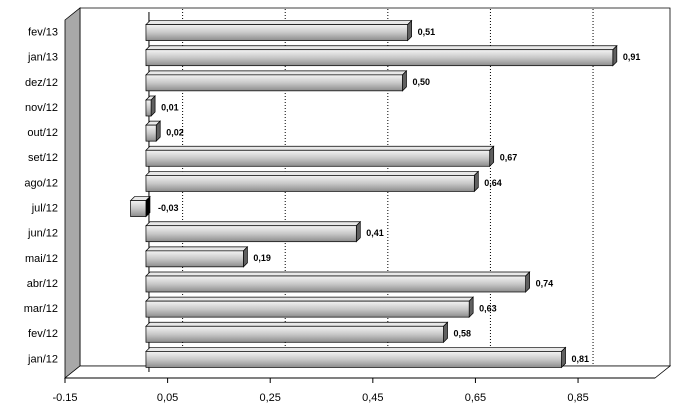 This screenshot has height=416, width=693. What do you see at coordinates (632, 57) in the screenshot?
I see `value-label: 0,91` at bounding box center [632, 57].